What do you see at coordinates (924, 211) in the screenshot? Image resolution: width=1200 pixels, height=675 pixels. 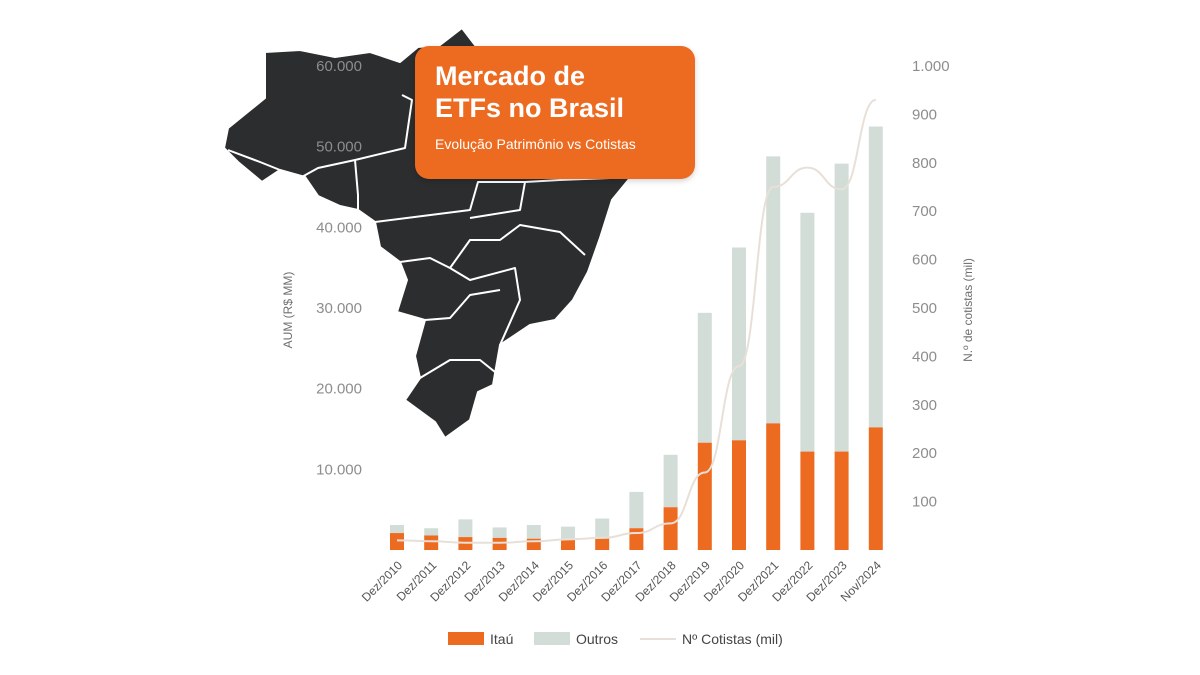 I see `y-tick-right: 700` at bounding box center [924, 211].